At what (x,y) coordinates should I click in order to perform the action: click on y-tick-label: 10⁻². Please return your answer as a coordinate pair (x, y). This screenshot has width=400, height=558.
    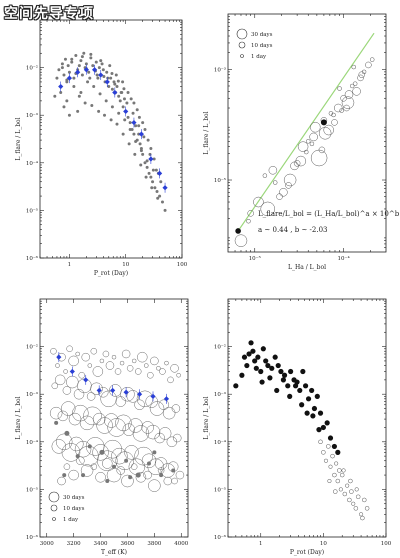
    Looking at the image, I should click on (32, 347).